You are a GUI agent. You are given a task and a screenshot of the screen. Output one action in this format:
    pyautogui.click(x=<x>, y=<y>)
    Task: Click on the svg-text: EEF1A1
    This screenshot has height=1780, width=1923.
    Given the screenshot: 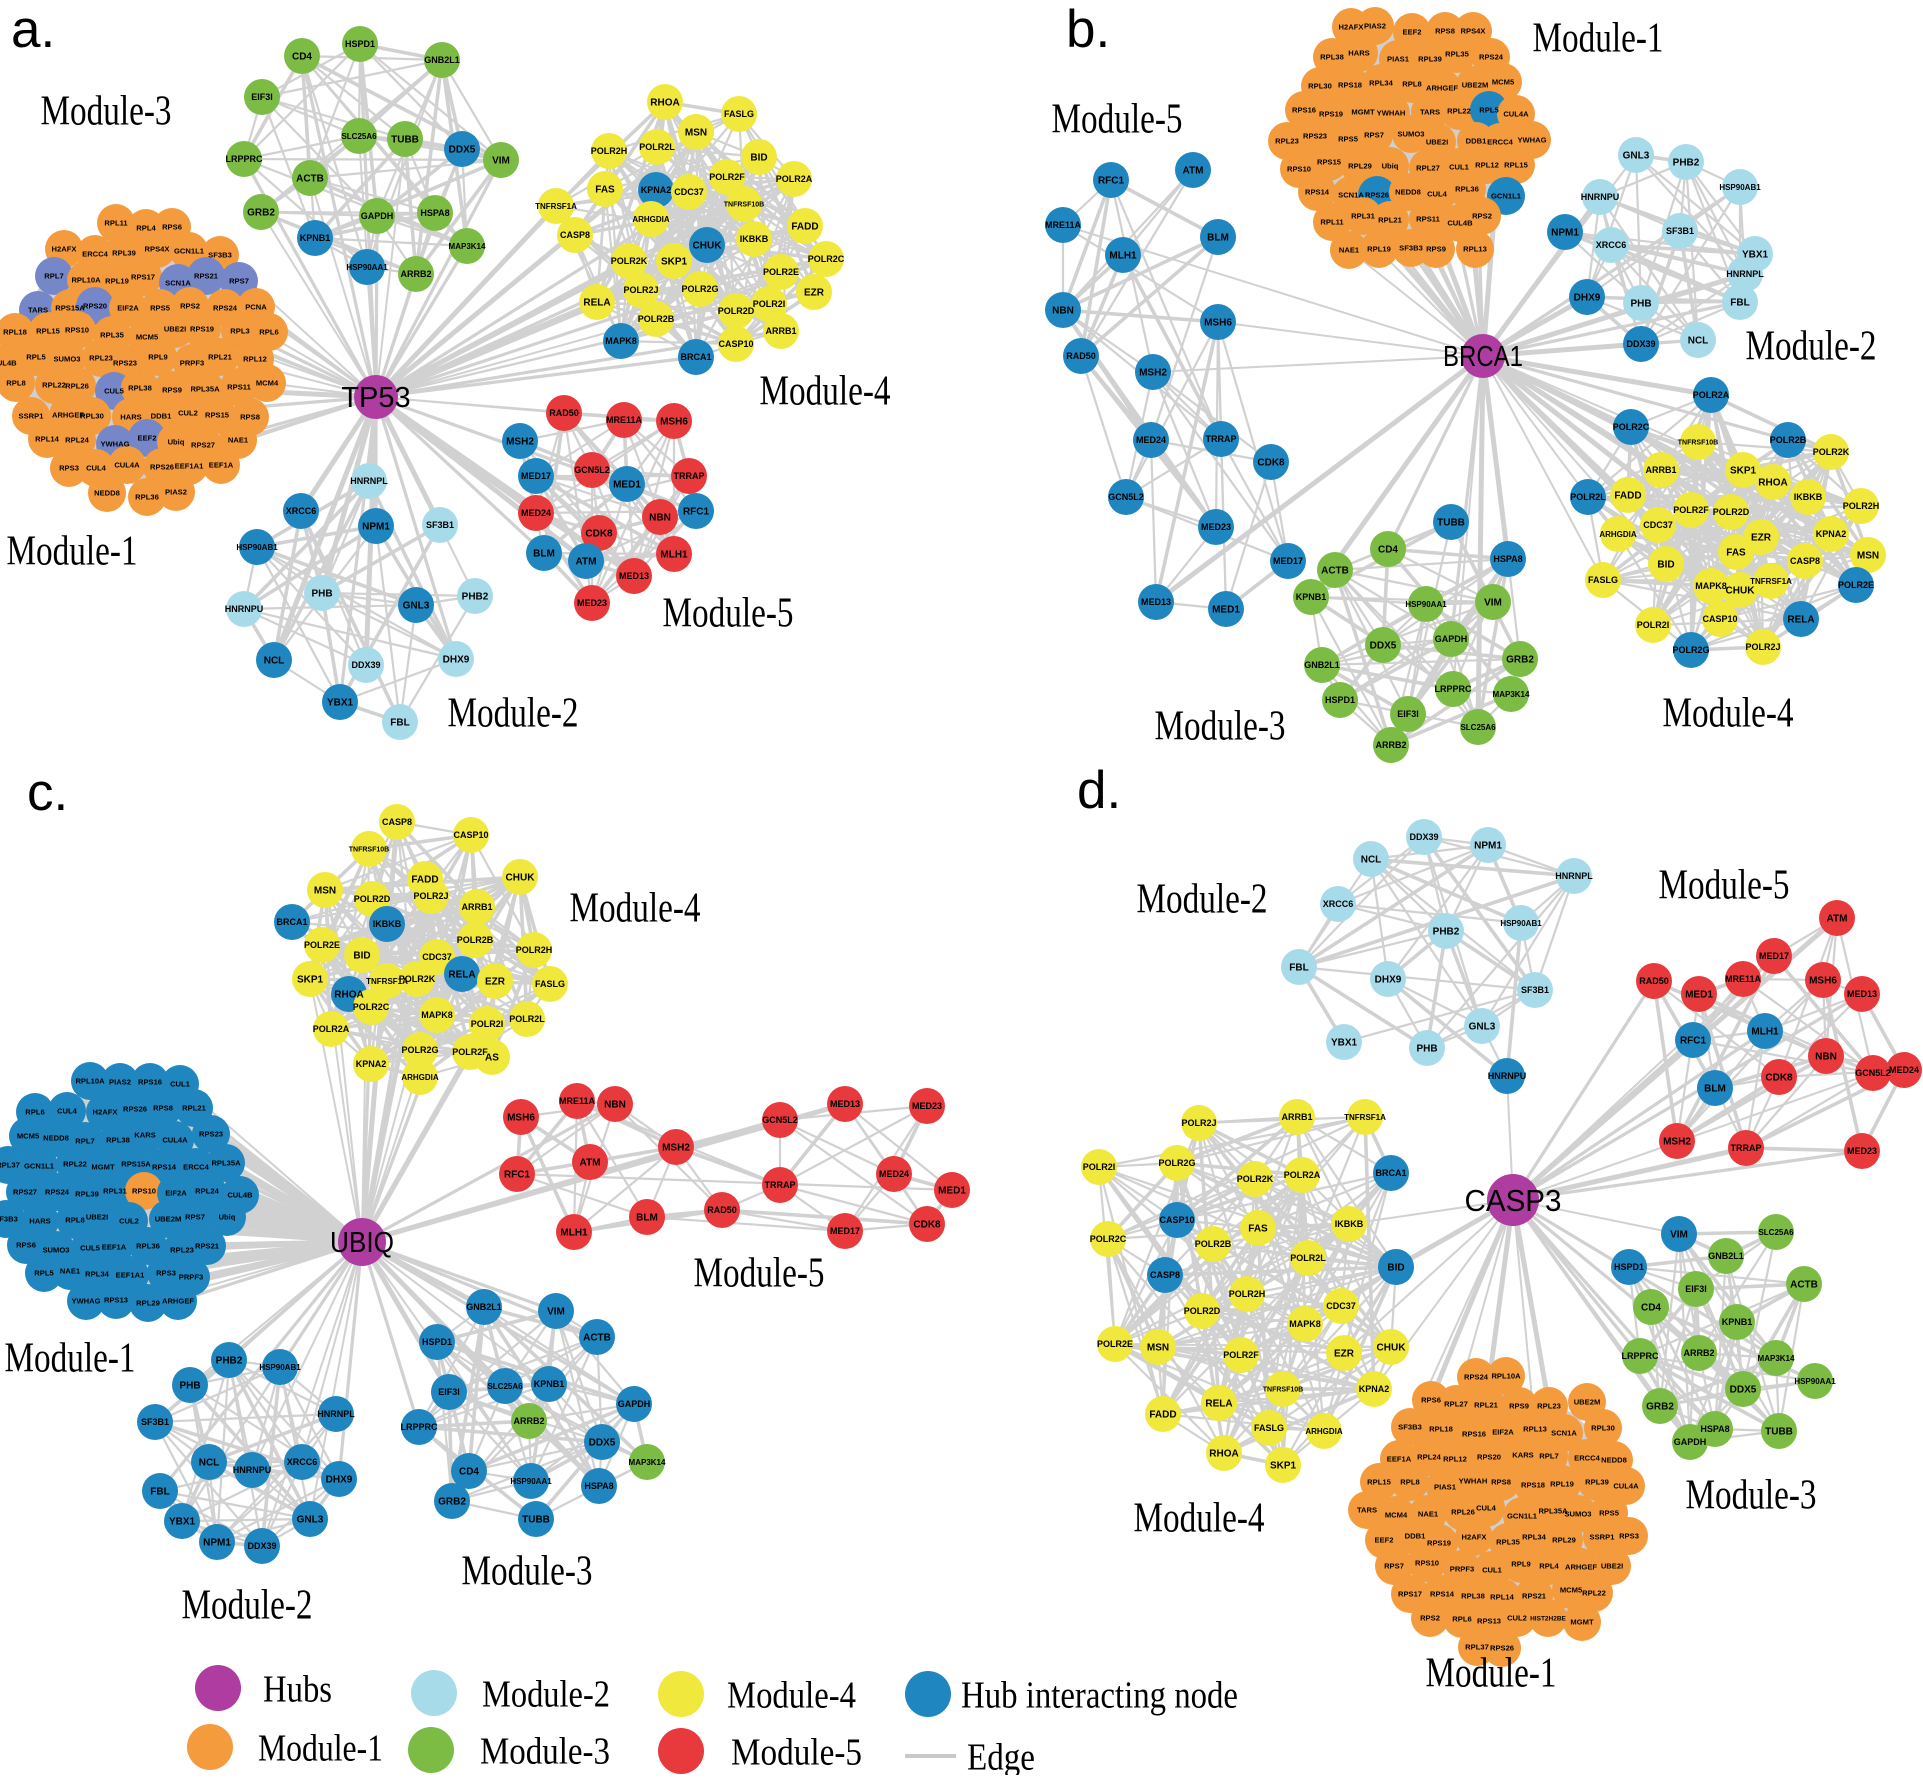 What is the action you would take?
    pyautogui.click(x=189, y=466)
    